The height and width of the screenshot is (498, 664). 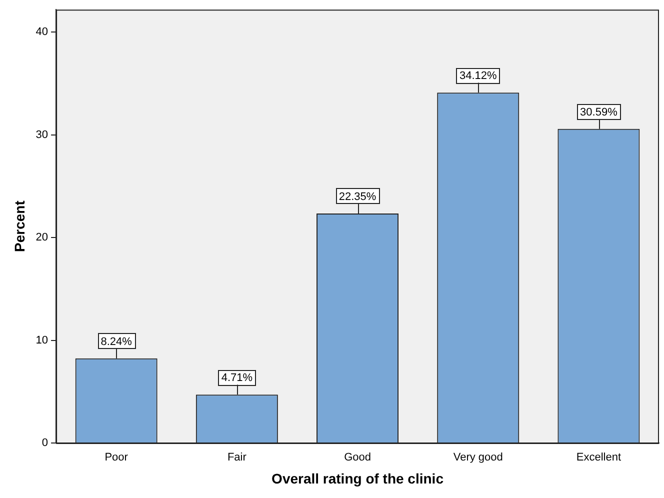 What do you see at coordinates (599, 458) in the screenshot?
I see `x-tick-label: Excellent` at bounding box center [599, 458].